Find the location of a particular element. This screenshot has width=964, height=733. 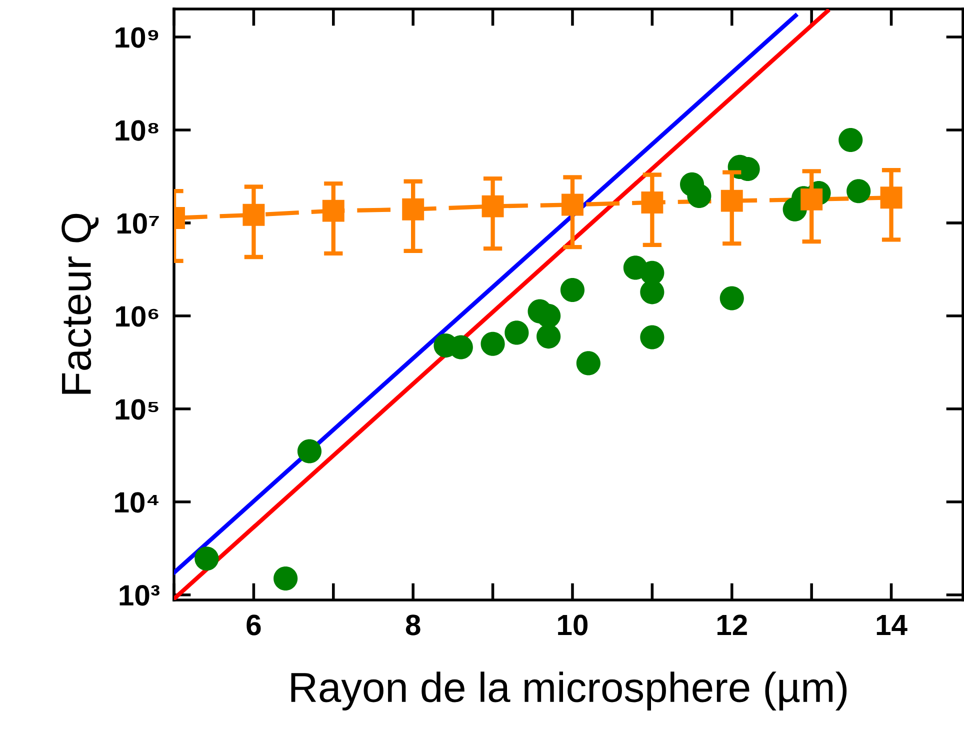

y-tick-label: 10³ is located at coordinates (140, 595).